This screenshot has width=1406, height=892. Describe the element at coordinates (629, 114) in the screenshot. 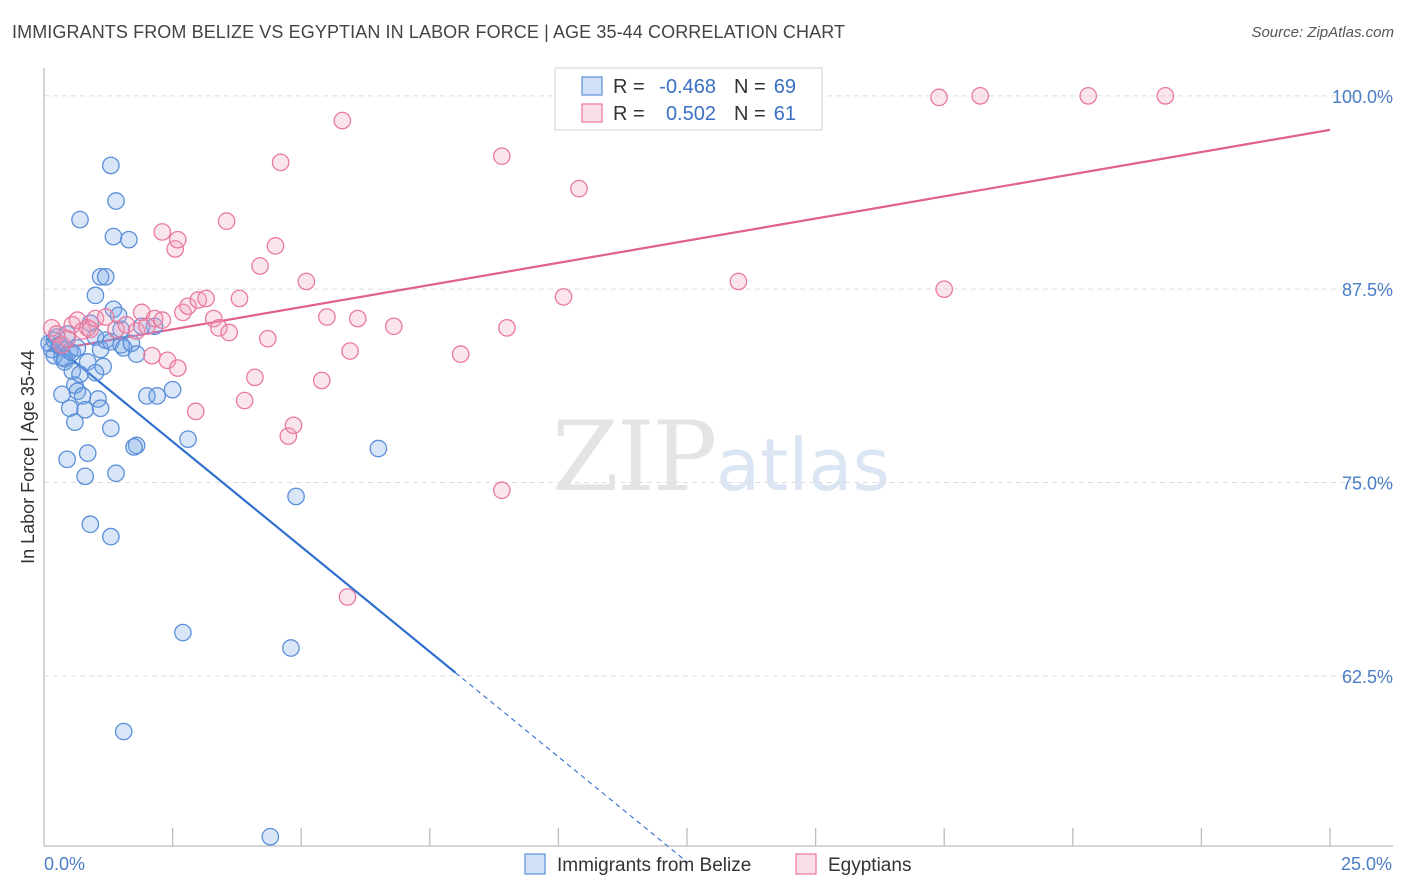

I see `legend-r-label-2: R =` at that location.